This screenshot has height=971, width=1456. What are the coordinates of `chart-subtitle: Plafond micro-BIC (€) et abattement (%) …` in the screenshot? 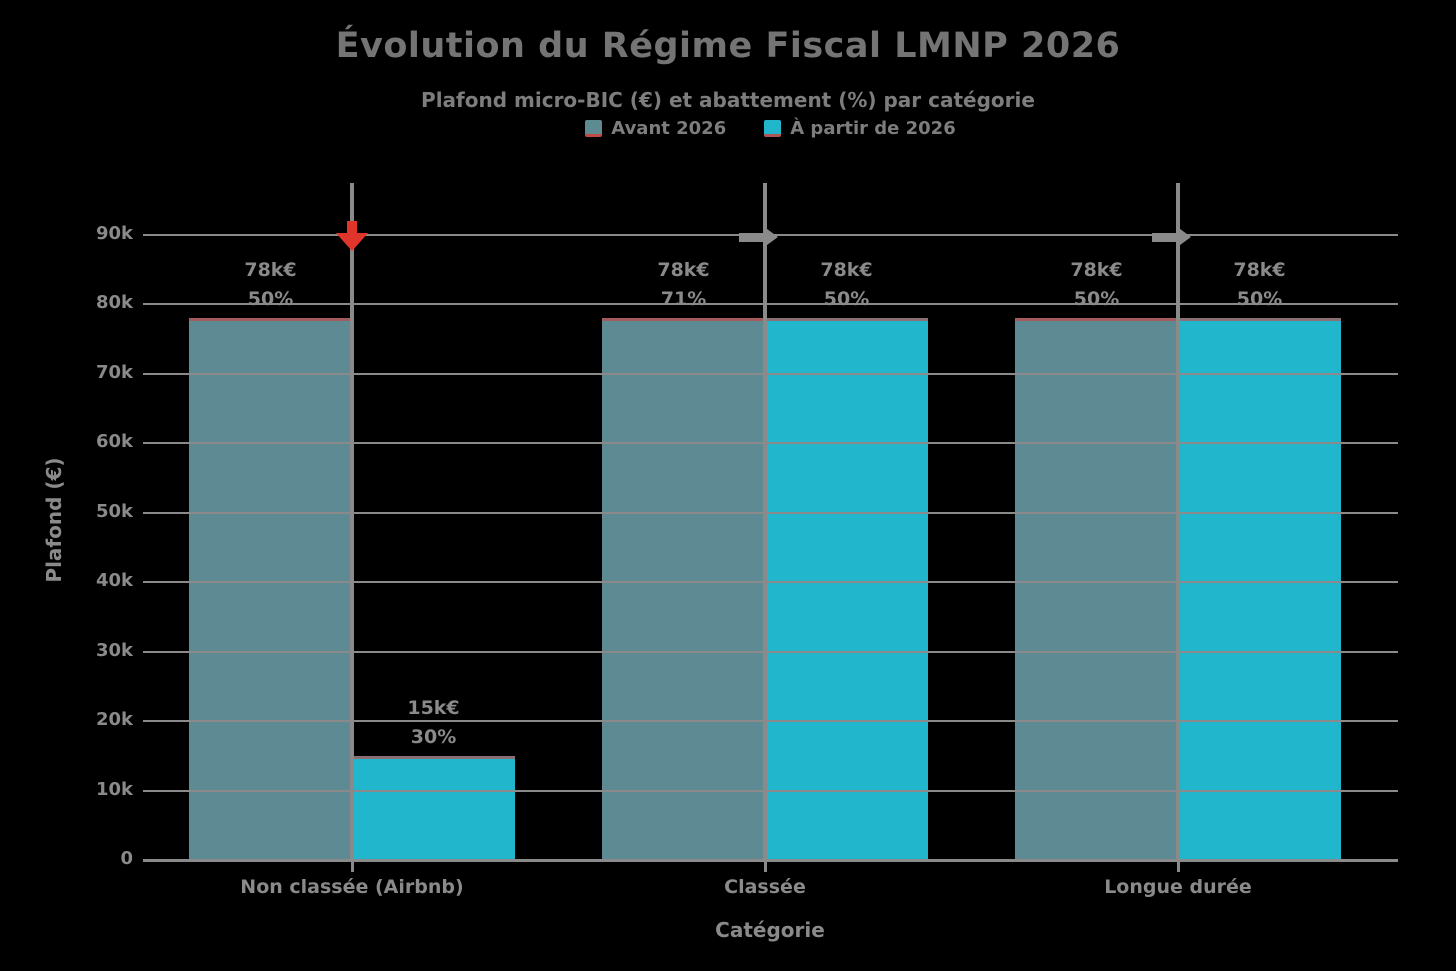 It's located at (728, 100).